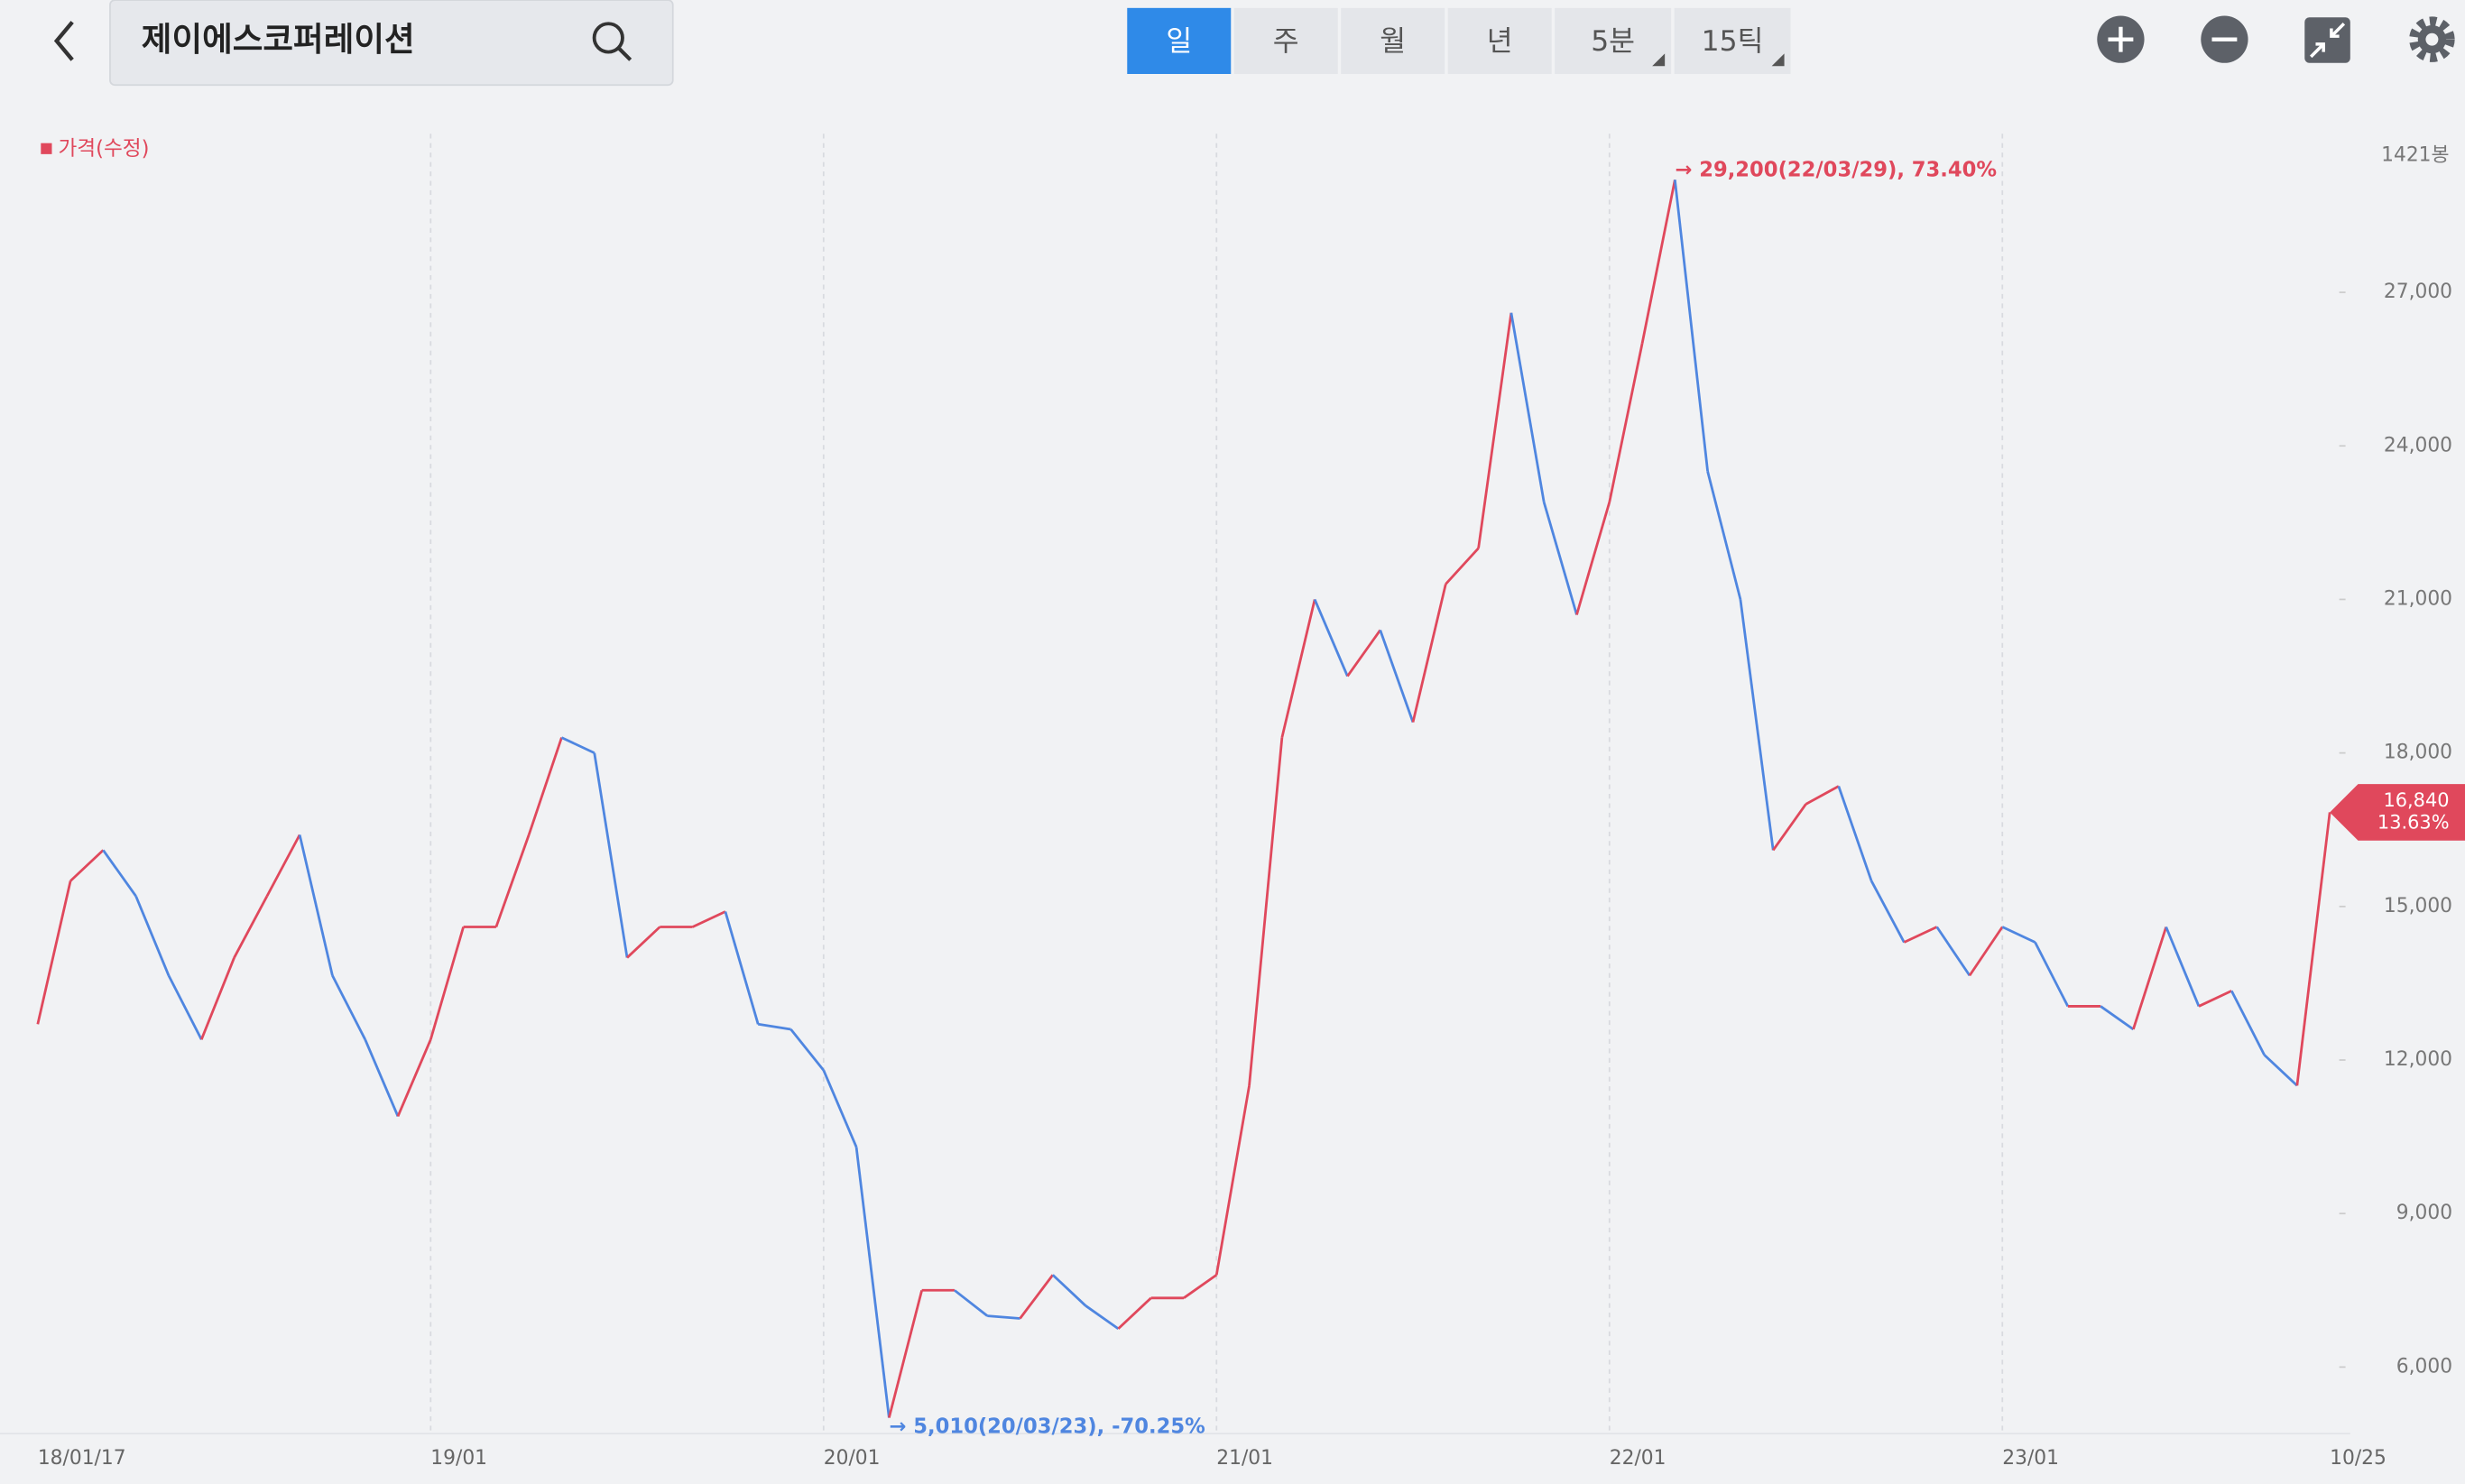  I want to click on settings-hole, so click(2432, 39).